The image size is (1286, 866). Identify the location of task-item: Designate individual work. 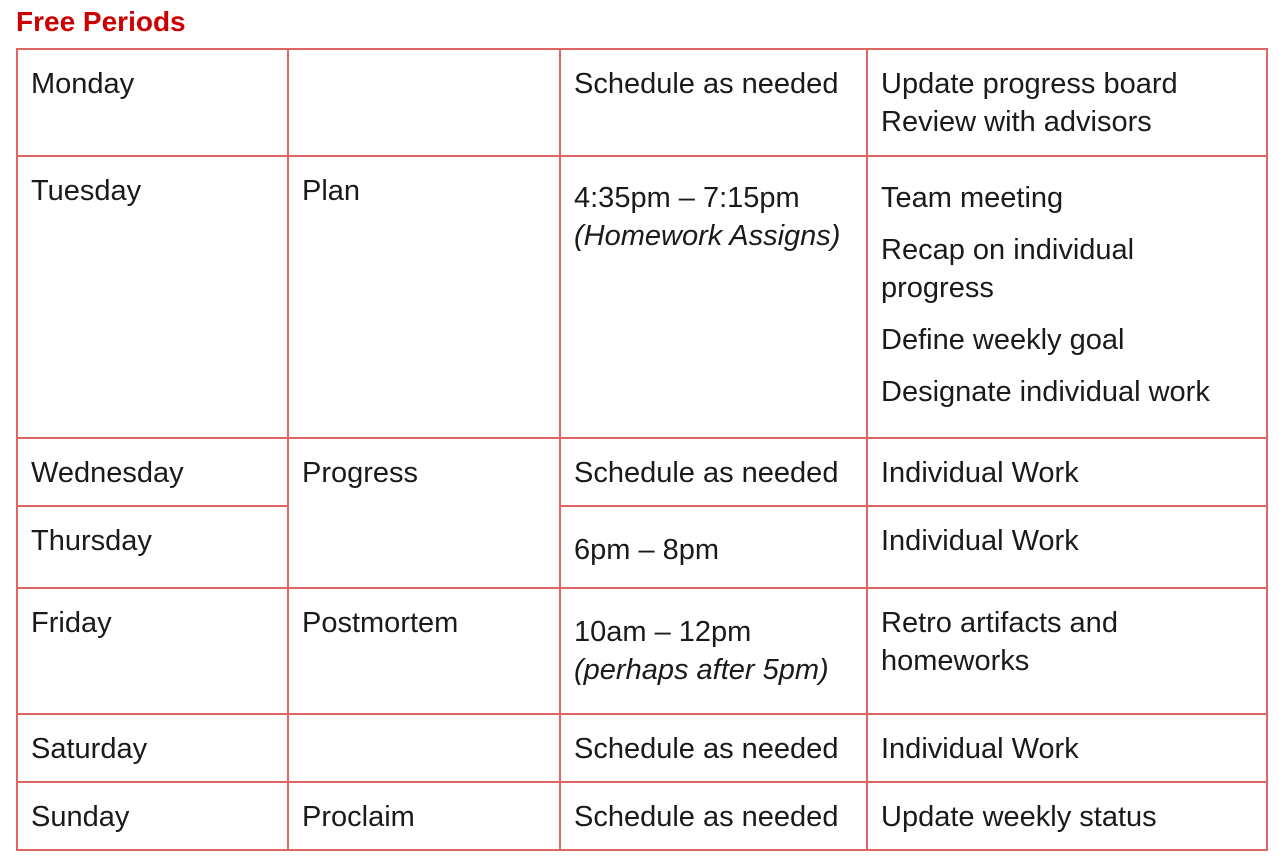
(1045, 392).